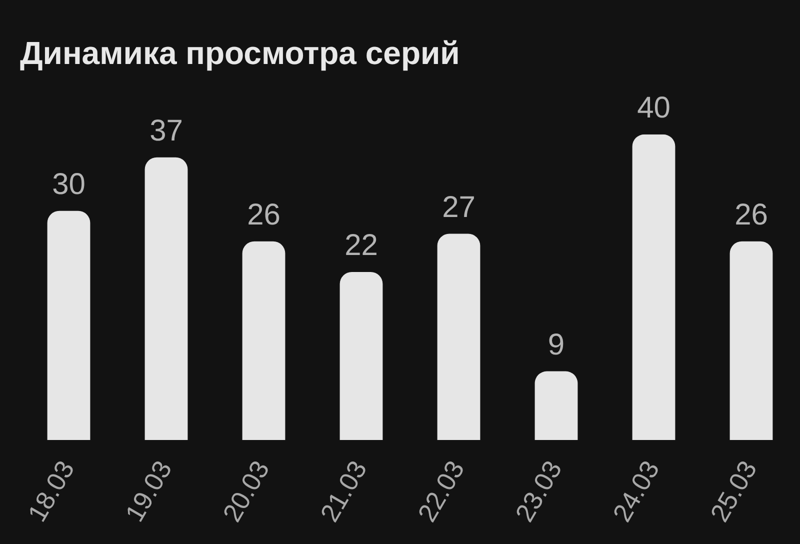  What do you see at coordinates (459, 207) in the screenshot?
I see `data-label: 27` at bounding box center [459, 207].